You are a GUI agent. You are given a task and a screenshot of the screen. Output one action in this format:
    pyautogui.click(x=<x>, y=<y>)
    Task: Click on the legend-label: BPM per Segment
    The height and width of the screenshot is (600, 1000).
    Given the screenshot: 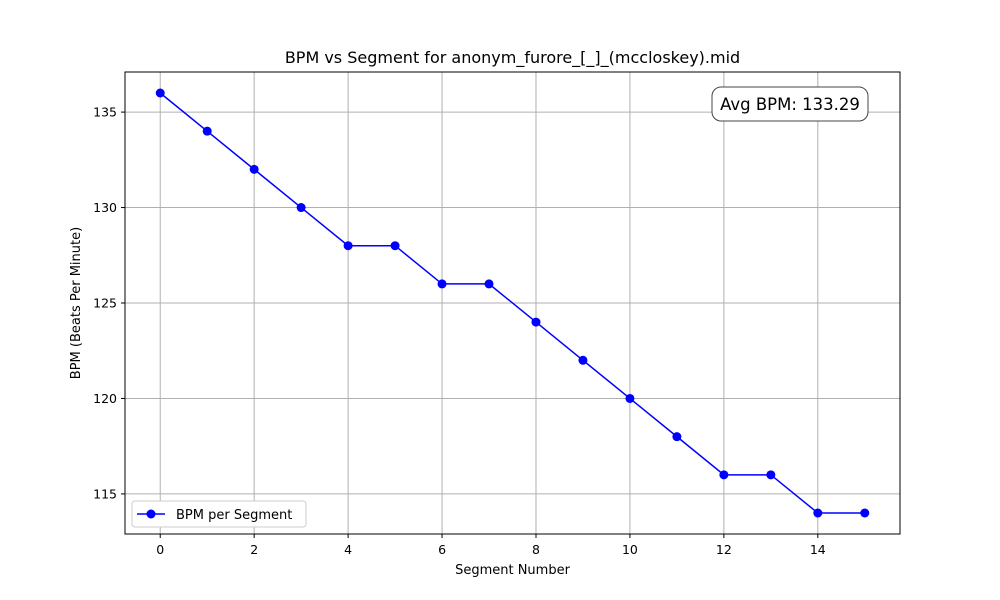 What is the action you would take?
    pyautogui.click(x=234, y=515)
    